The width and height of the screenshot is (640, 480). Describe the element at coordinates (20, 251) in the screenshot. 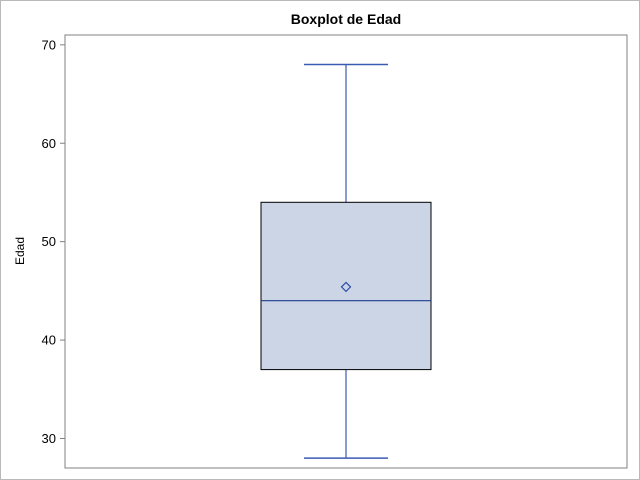

I see `y-axis-label: Edad` at that location.